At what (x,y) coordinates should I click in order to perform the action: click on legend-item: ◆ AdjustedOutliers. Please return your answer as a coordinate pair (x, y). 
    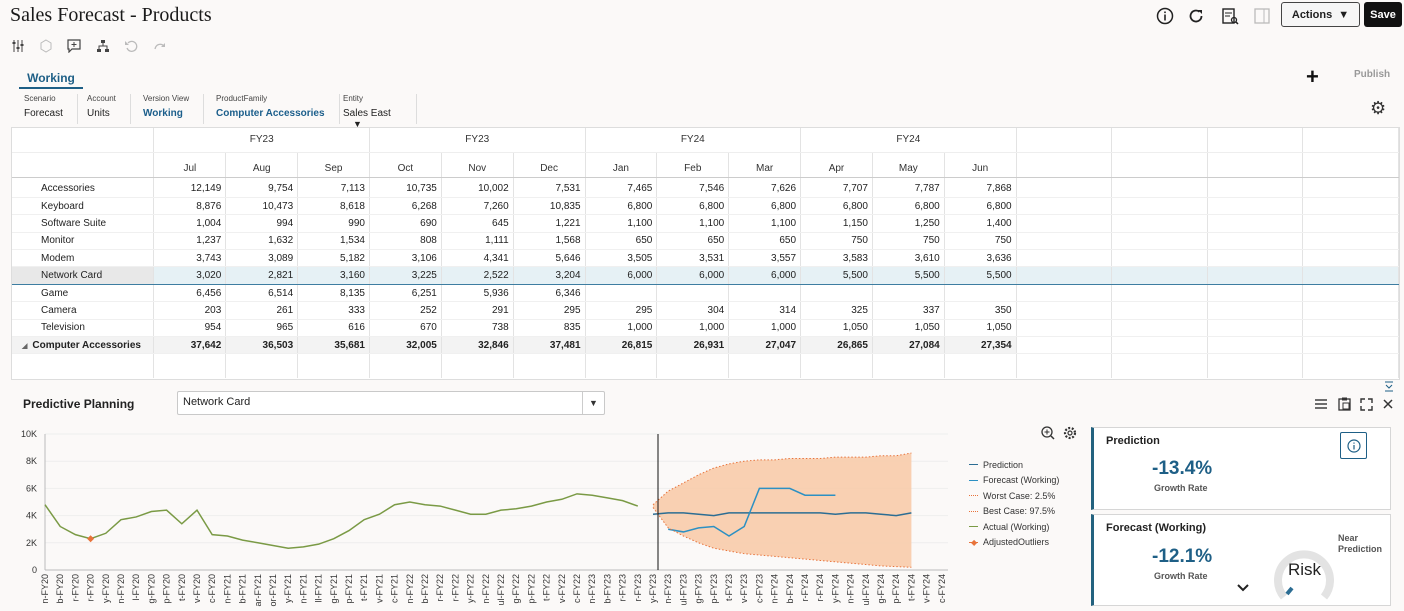
    Looking at the image, I should click on (1014, 543).